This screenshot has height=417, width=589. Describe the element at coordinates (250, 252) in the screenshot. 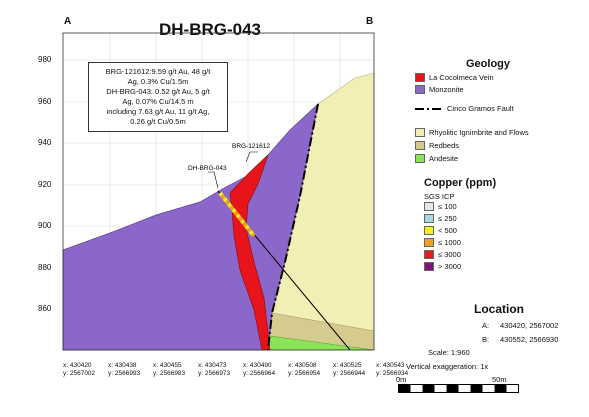

I see `la-cocolmeca-vein` at that location.